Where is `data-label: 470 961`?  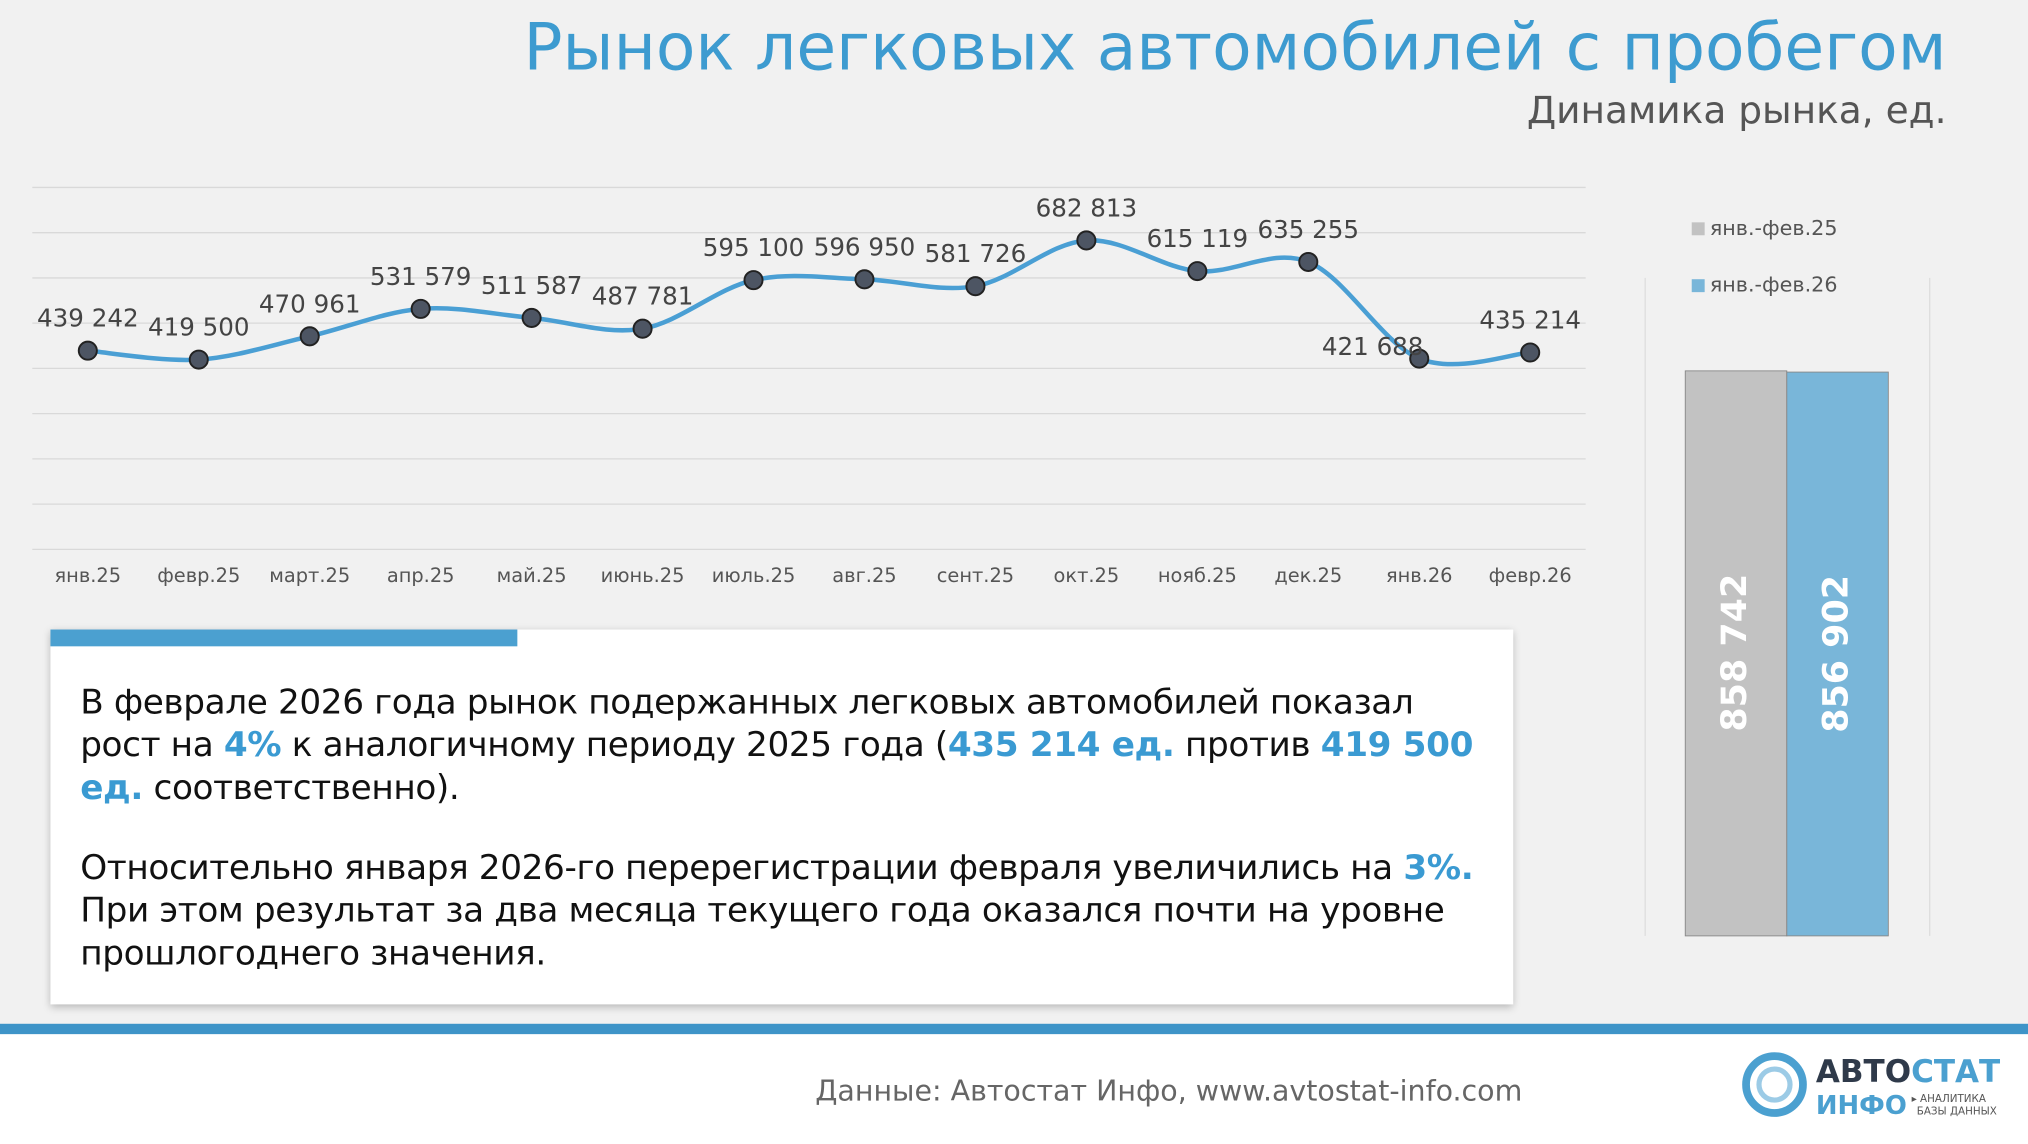
data-label: 470 961 is located at coordinates (310, 303).